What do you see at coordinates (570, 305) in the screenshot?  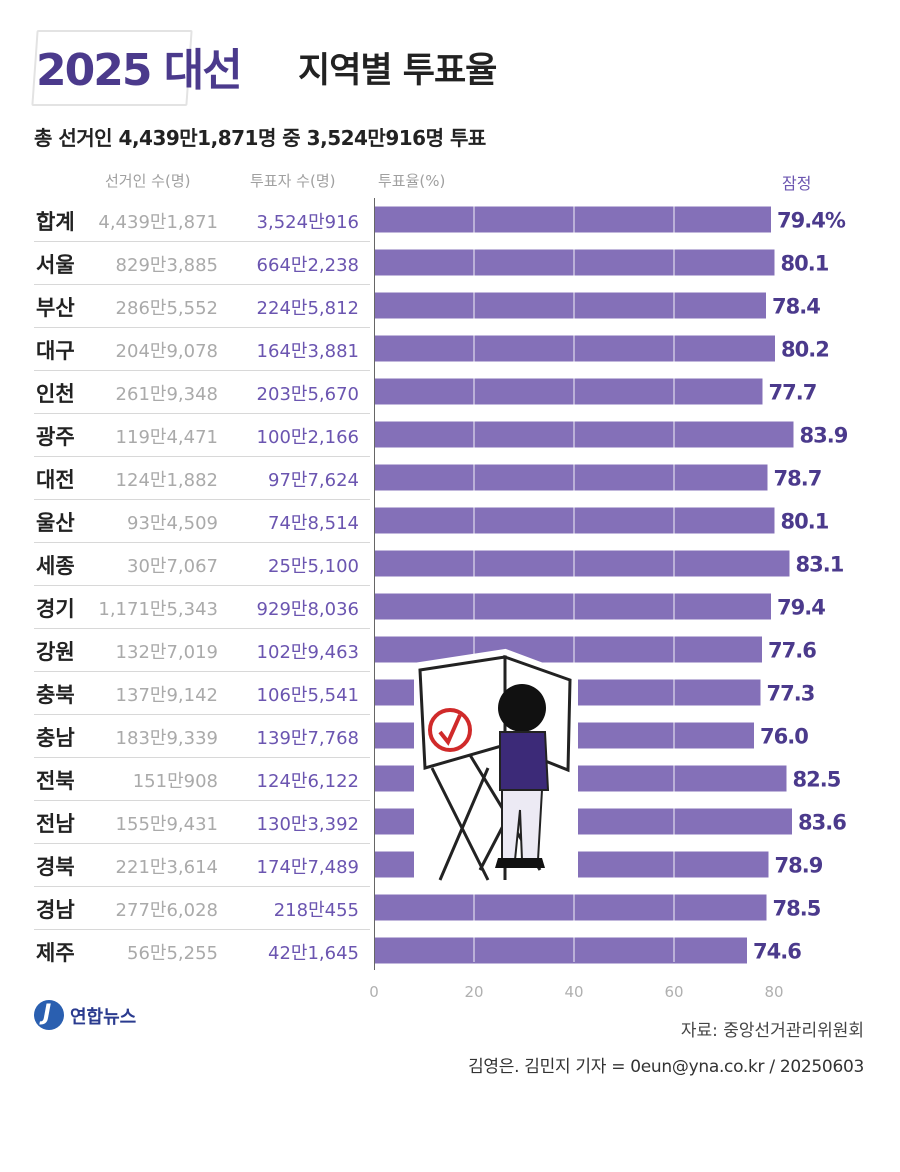 I see `bar-부산` at bounding box center [570, 305].